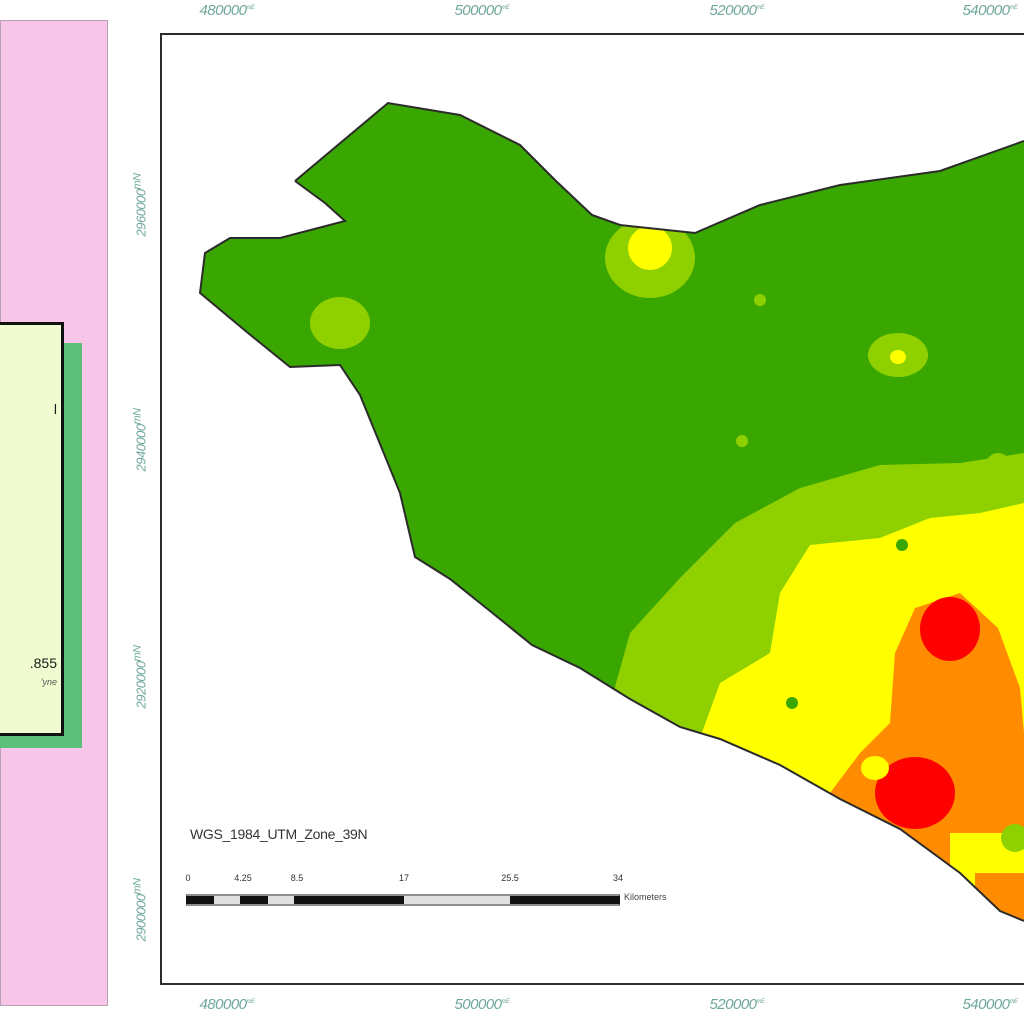 Image resolution: width=1024 pixels, height=1024 pixels. Describe the element at coordinates (297, 878) in the screenshot. I see `scale-label-8-5: 8.5` at that location.